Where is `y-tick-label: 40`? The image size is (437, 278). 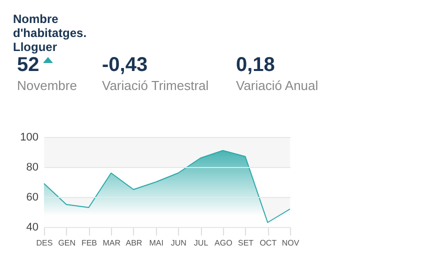 y-tick-label: 40 is located at coordinates (32, 228).